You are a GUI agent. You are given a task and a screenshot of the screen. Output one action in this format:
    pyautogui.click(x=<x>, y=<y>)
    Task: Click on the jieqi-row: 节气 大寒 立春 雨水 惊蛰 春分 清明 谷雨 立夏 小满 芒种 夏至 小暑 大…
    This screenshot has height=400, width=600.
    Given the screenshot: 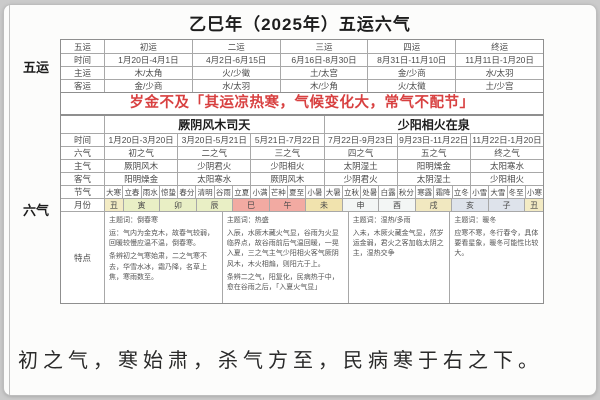 What is the action you would take?
    pyautogui.click(x=302, y=191)
    